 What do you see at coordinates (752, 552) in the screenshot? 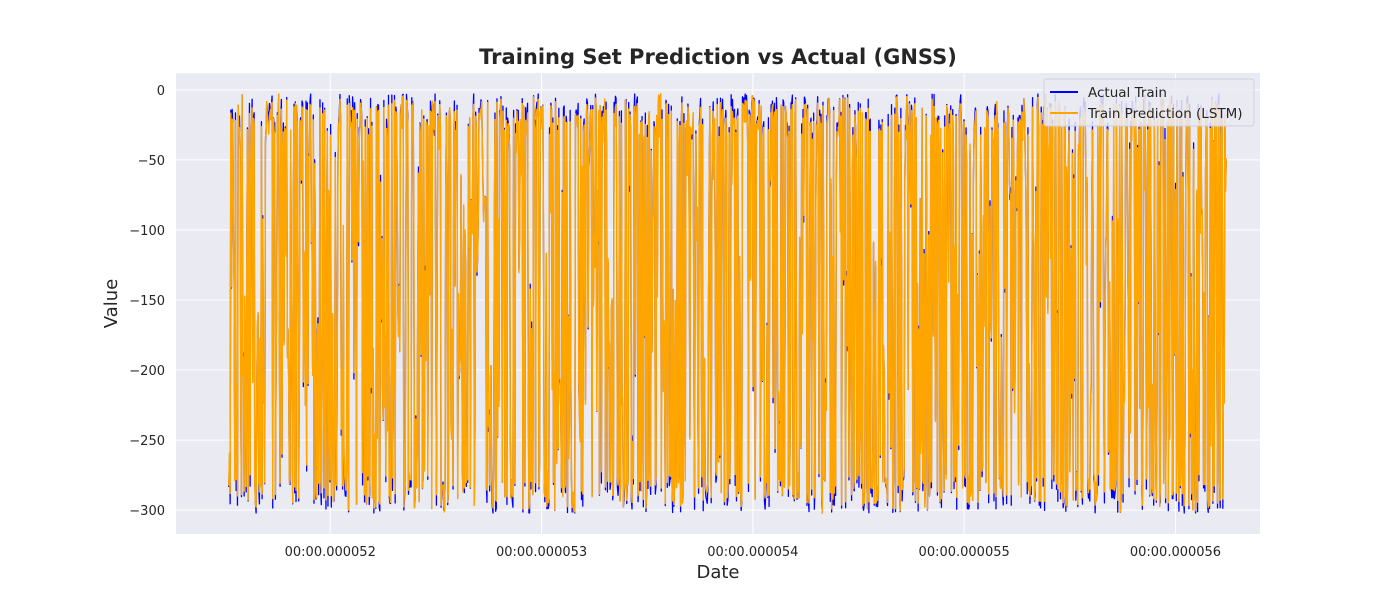
I see `x-tick-label: 00:00.000054` at bounding box center [752, 552].